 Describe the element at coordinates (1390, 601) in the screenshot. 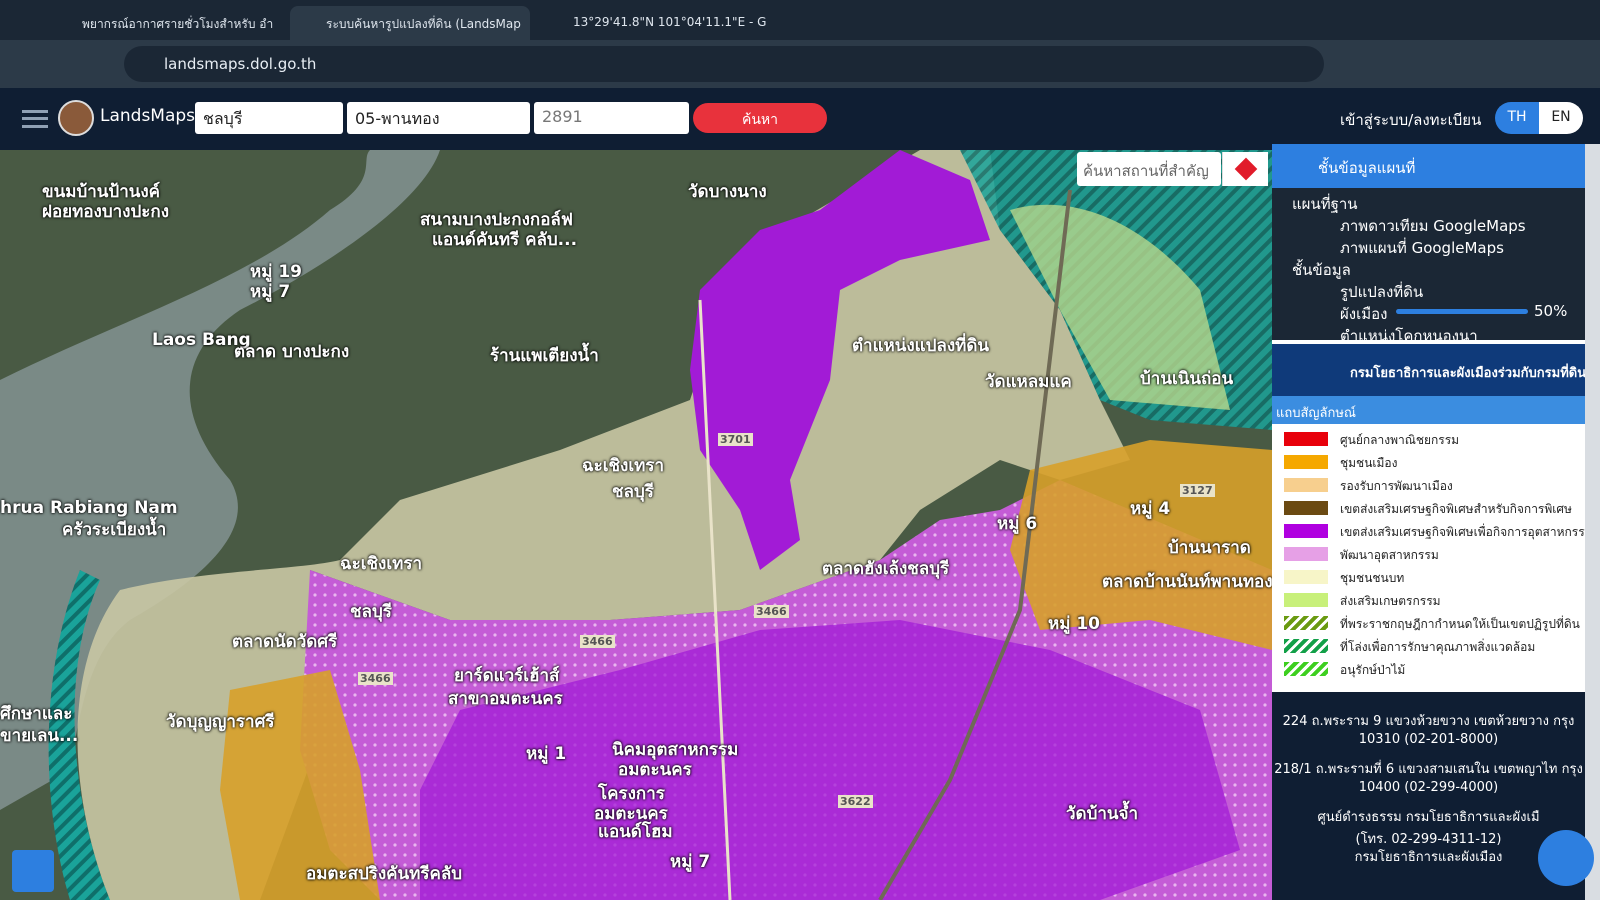

I see `legend-label: ส่งเสริมเกษตรกรรม` at that location.